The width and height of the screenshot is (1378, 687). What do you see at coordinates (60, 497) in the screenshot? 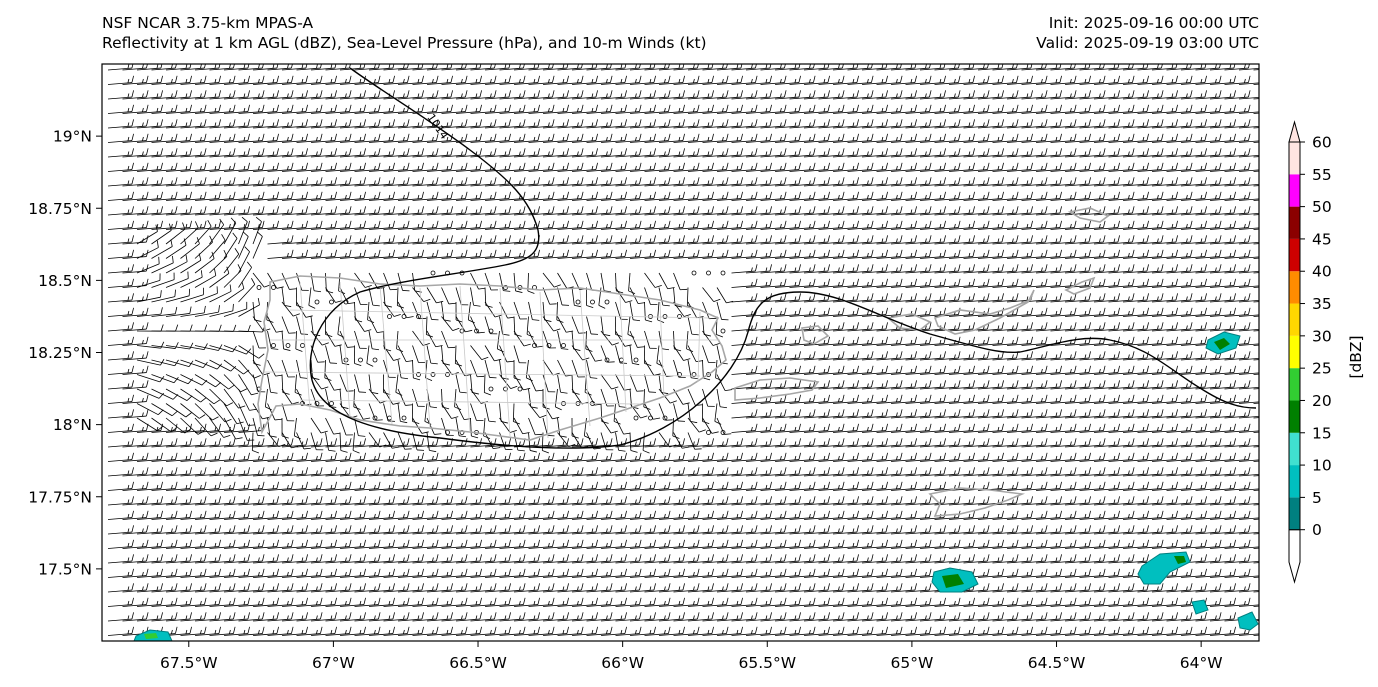
I see `lat-tick-label: 17.75°N` at bounding box center [60, 497].